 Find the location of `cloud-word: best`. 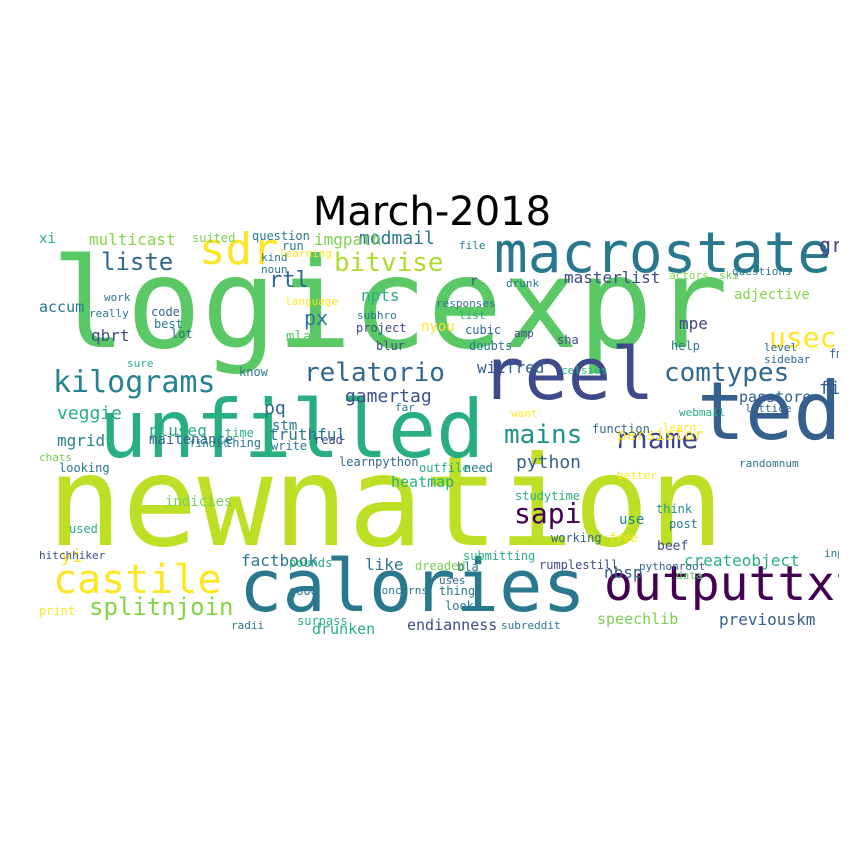

cloud-word: best is located at coordinates (168, 324).